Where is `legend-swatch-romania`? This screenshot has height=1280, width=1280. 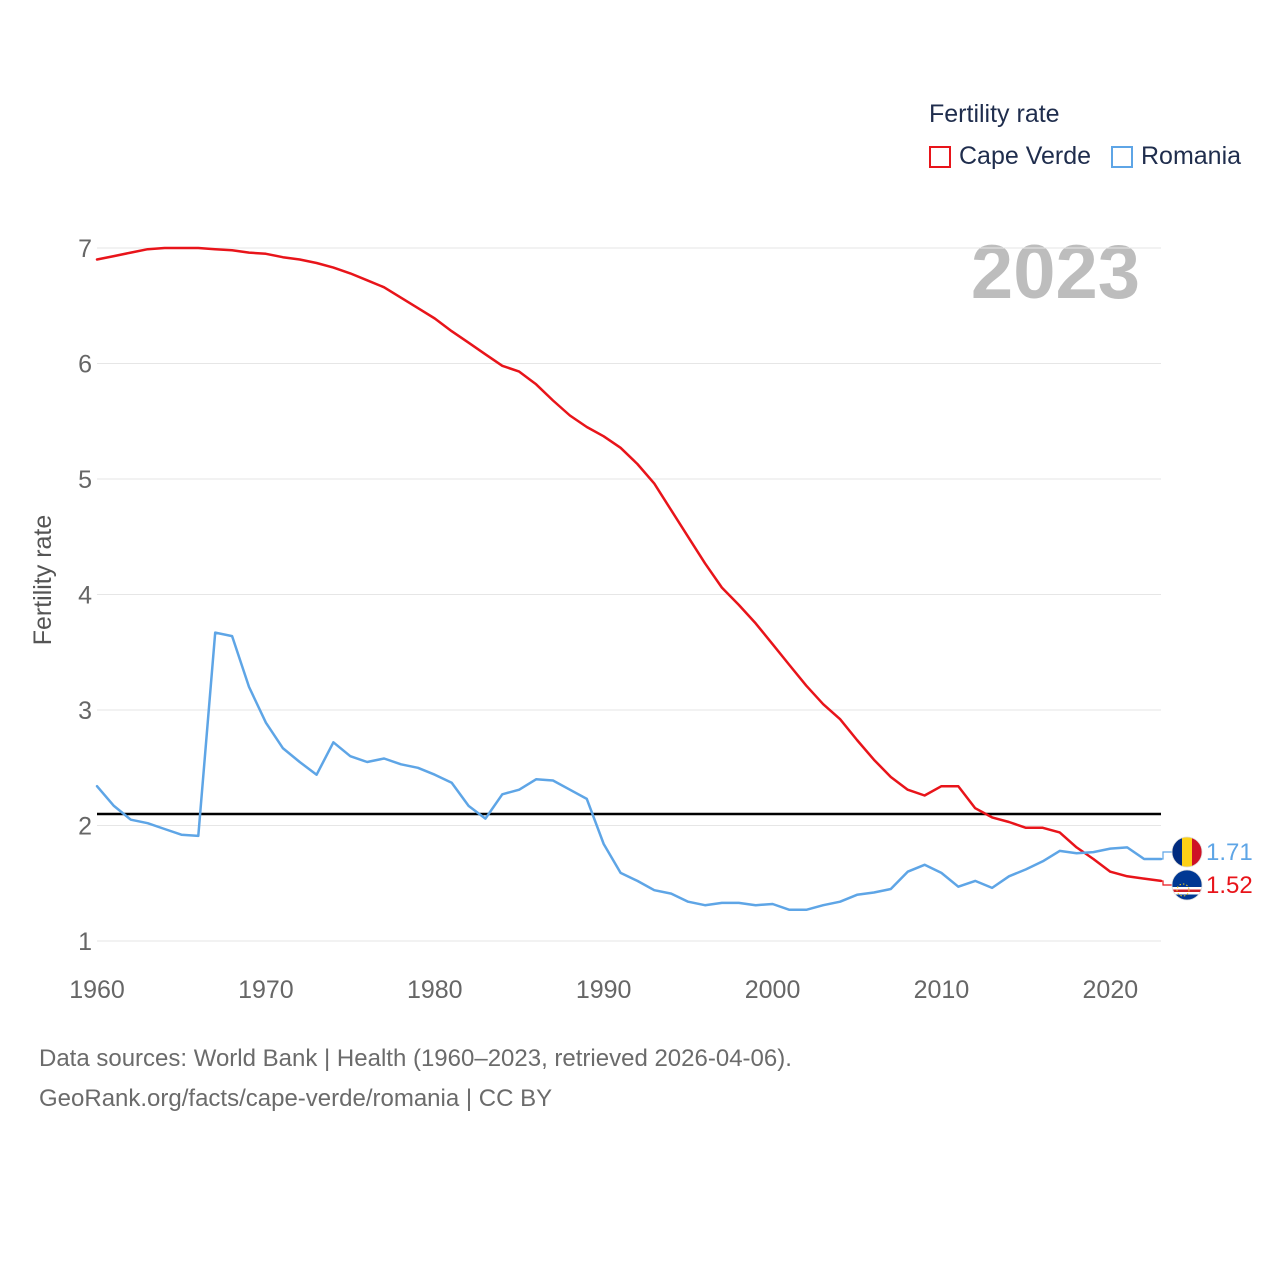 legend-swatch-romania is located at coordinates (1122, 156).